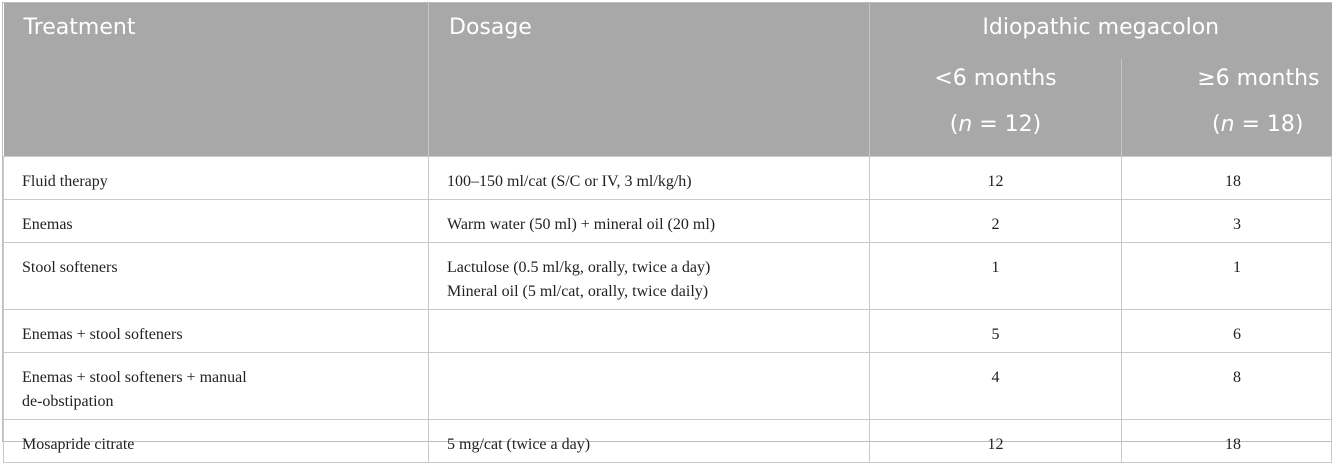  What do you see at coordinates (216, 221) in the screenshot?
I see `cell-treatment: Enemas` at bounding box center [216, 221].